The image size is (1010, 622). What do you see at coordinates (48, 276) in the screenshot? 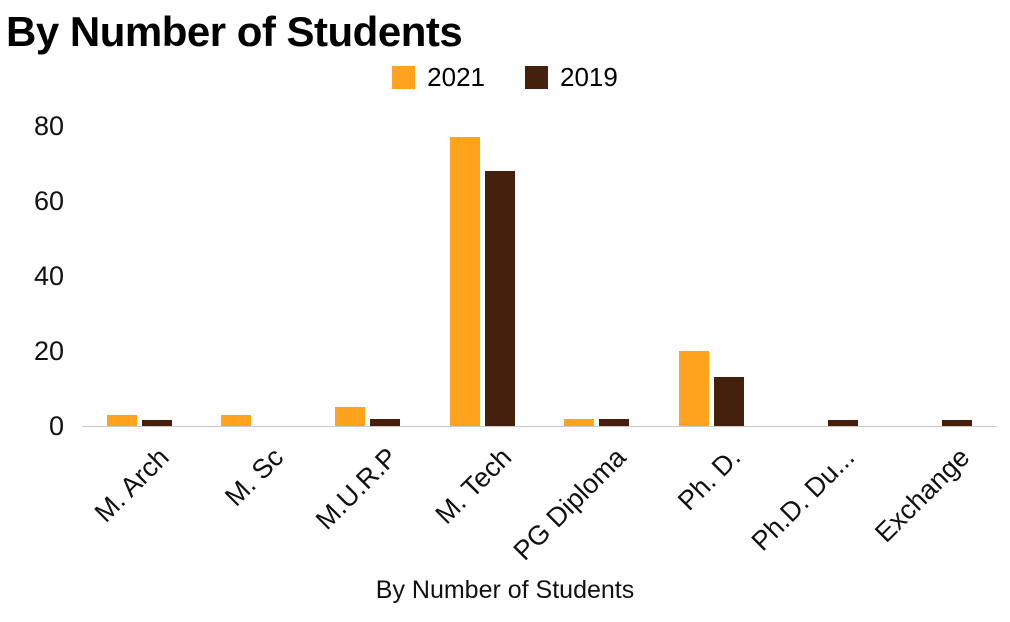
I see `y-tick-label: 40` at bounding box center [48, 276].